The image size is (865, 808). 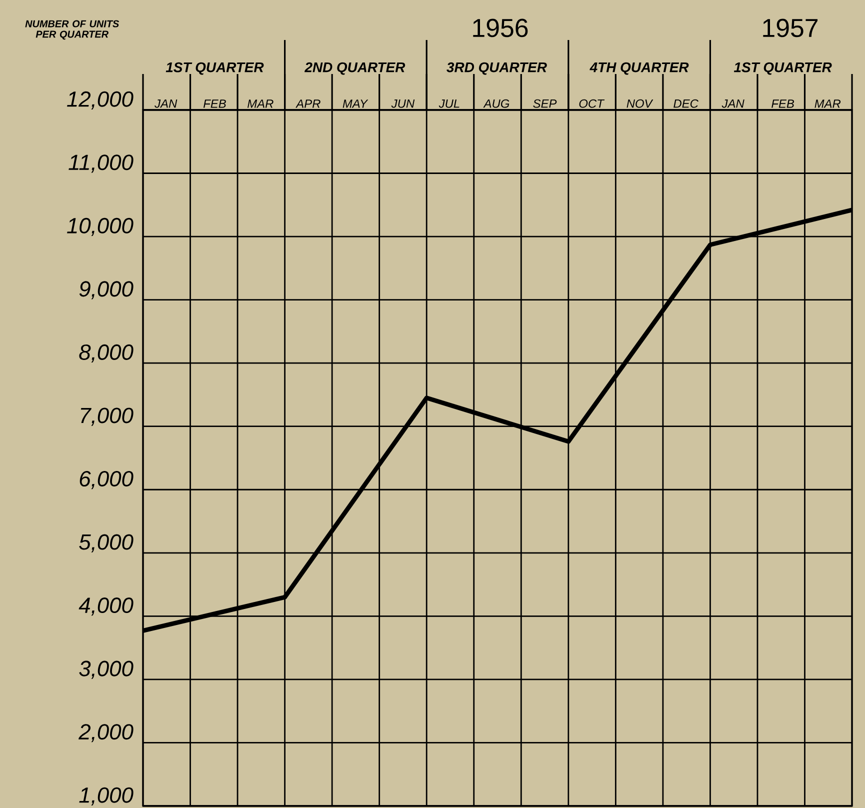 What do you see at coordinates (106, 543) in the screenshot?
I see `y-tick-label: 5,000` at bounding box center [106, 543].